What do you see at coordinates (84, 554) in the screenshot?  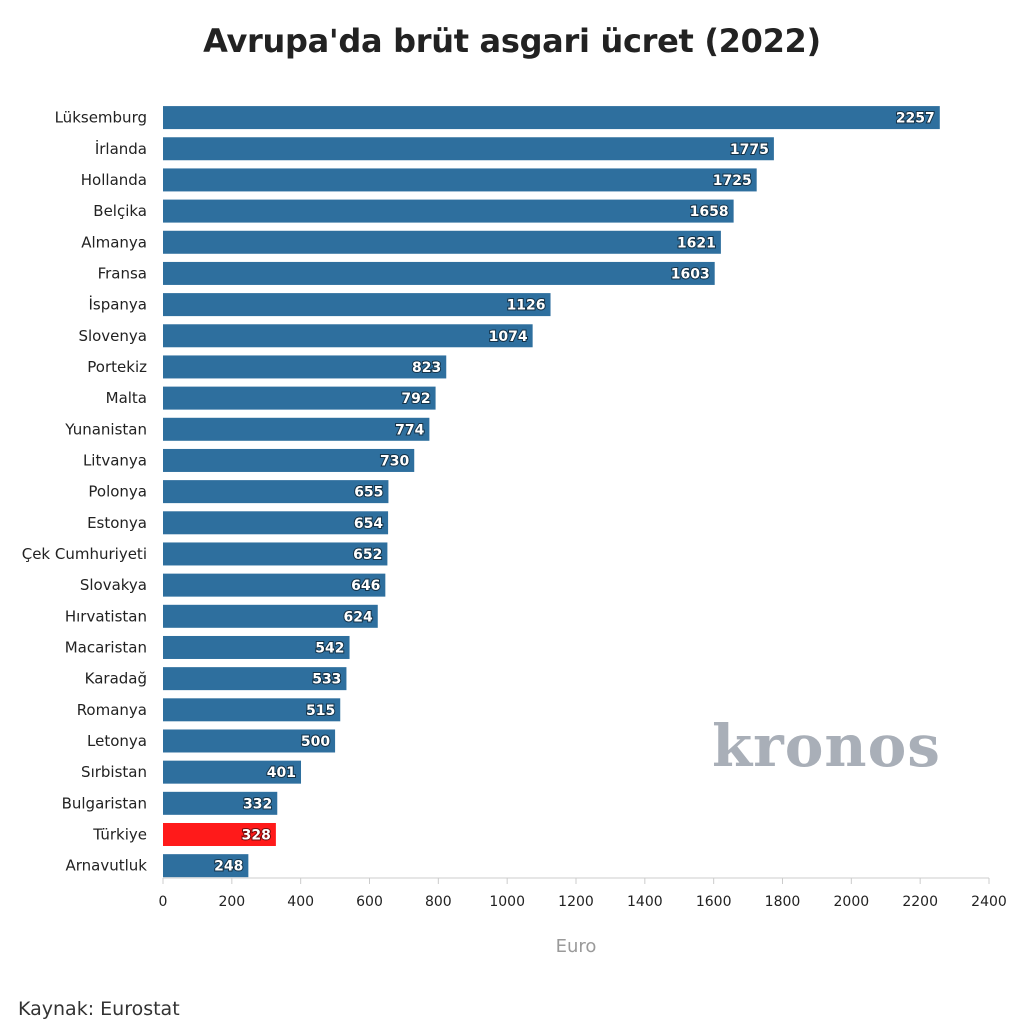 I see `category-label: Çek Cumhuriyeti` at bounding box center [84, 554].